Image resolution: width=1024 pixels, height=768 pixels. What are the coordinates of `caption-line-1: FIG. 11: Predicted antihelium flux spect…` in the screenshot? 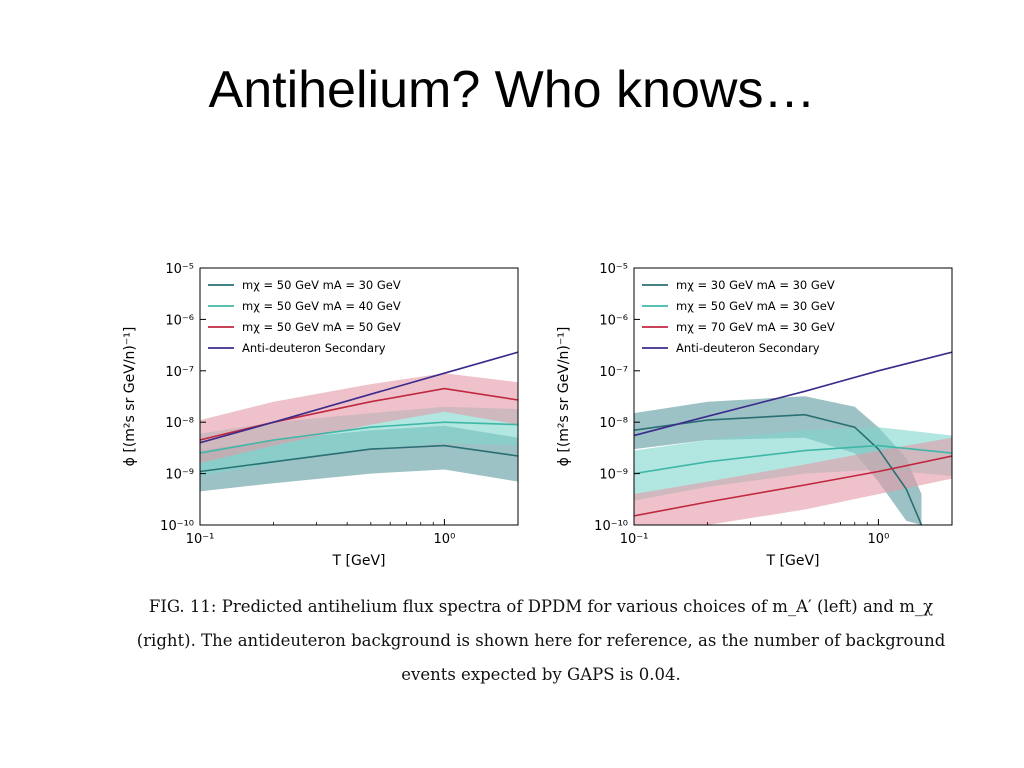 It's located at (541, 606).